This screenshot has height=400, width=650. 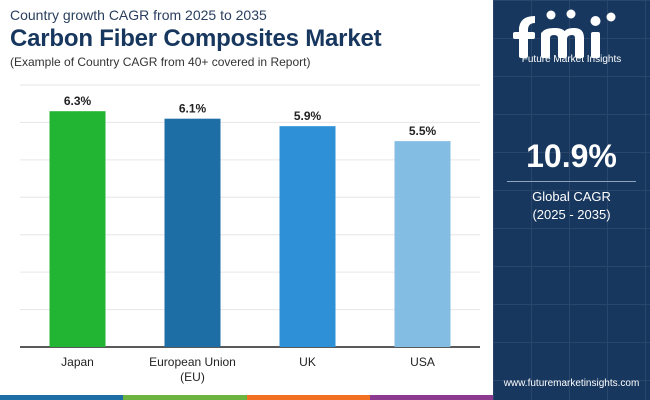 What do you see at coordinates (192, 369) in the screenshot?
I see `category-label: European Union (EU)` at bounding box center [192, 369].